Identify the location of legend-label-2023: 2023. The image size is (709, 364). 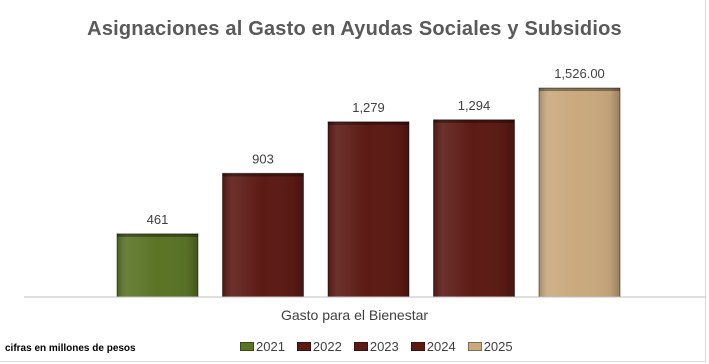
(384, 346).